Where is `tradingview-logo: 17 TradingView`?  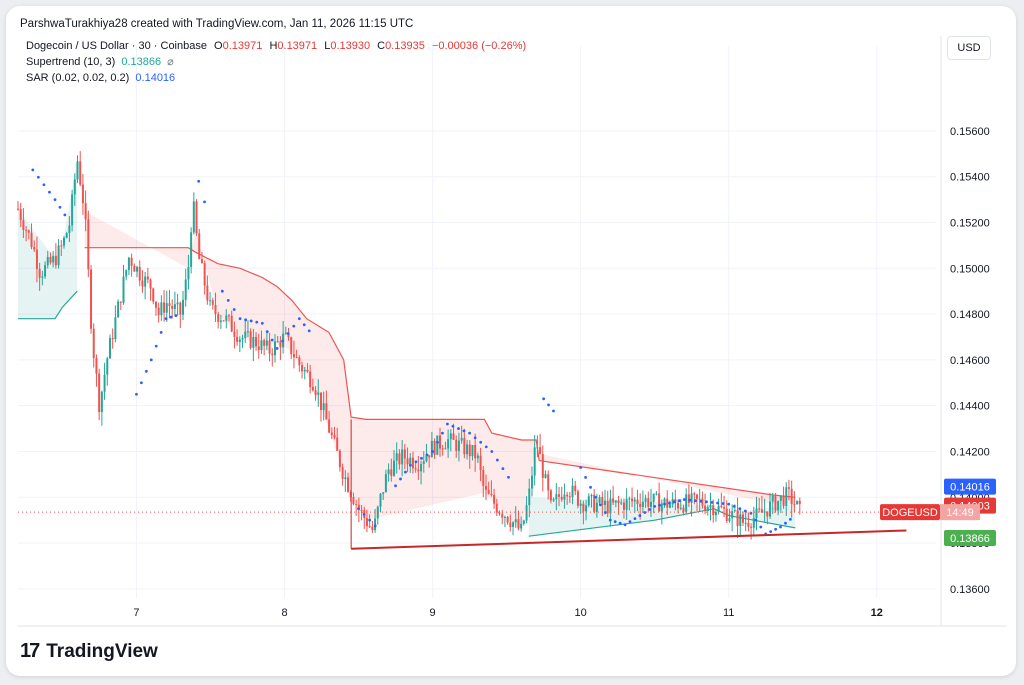 tradingview-logo: 17 TradingView is located at coordinates (89, 651).